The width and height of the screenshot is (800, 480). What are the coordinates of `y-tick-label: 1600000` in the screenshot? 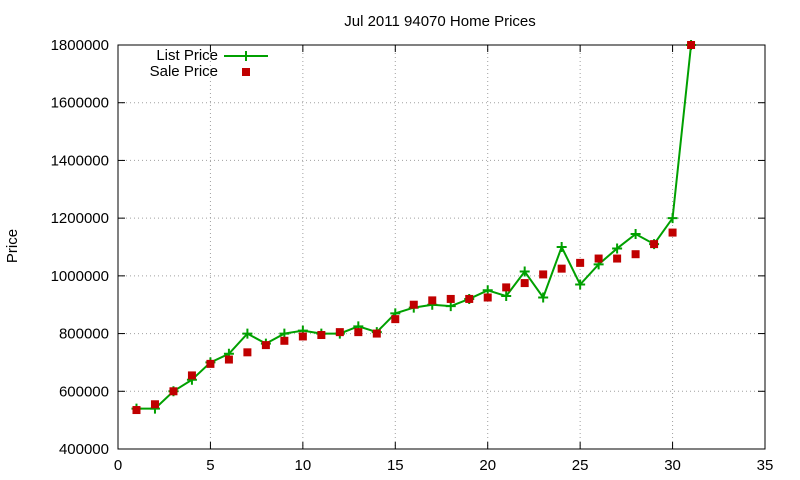 It's located at (80, 103).